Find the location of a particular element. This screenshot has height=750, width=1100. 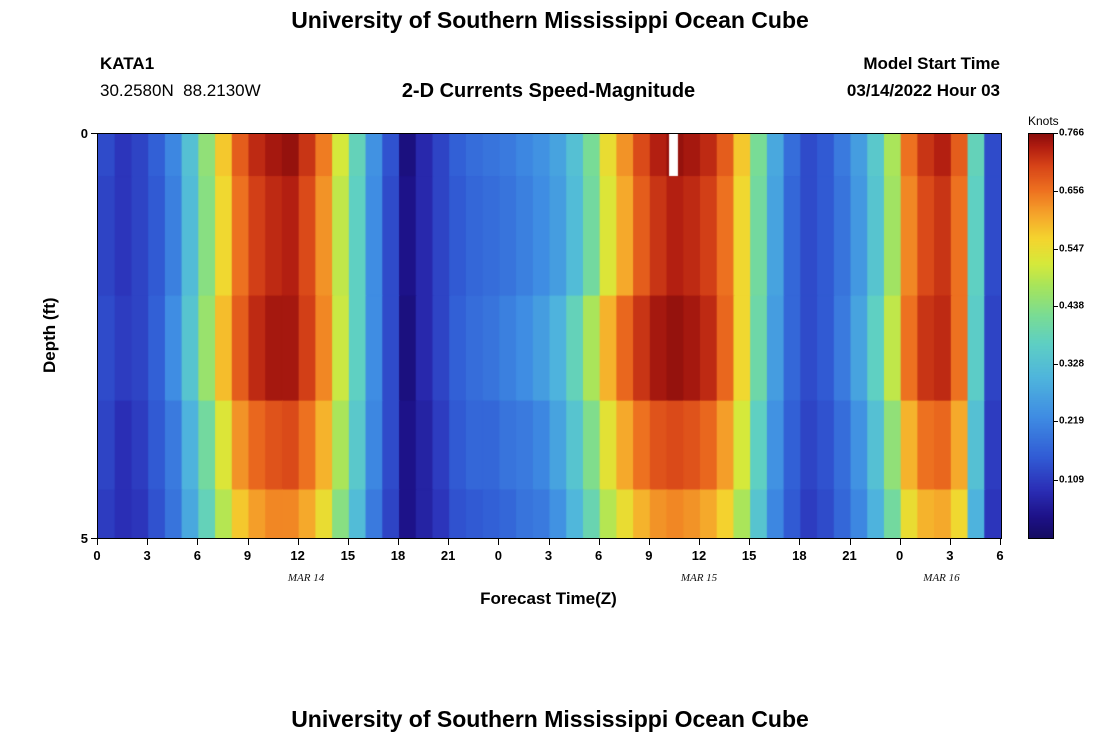

date-label: MAR 14 is located at coordinates (306, 578).